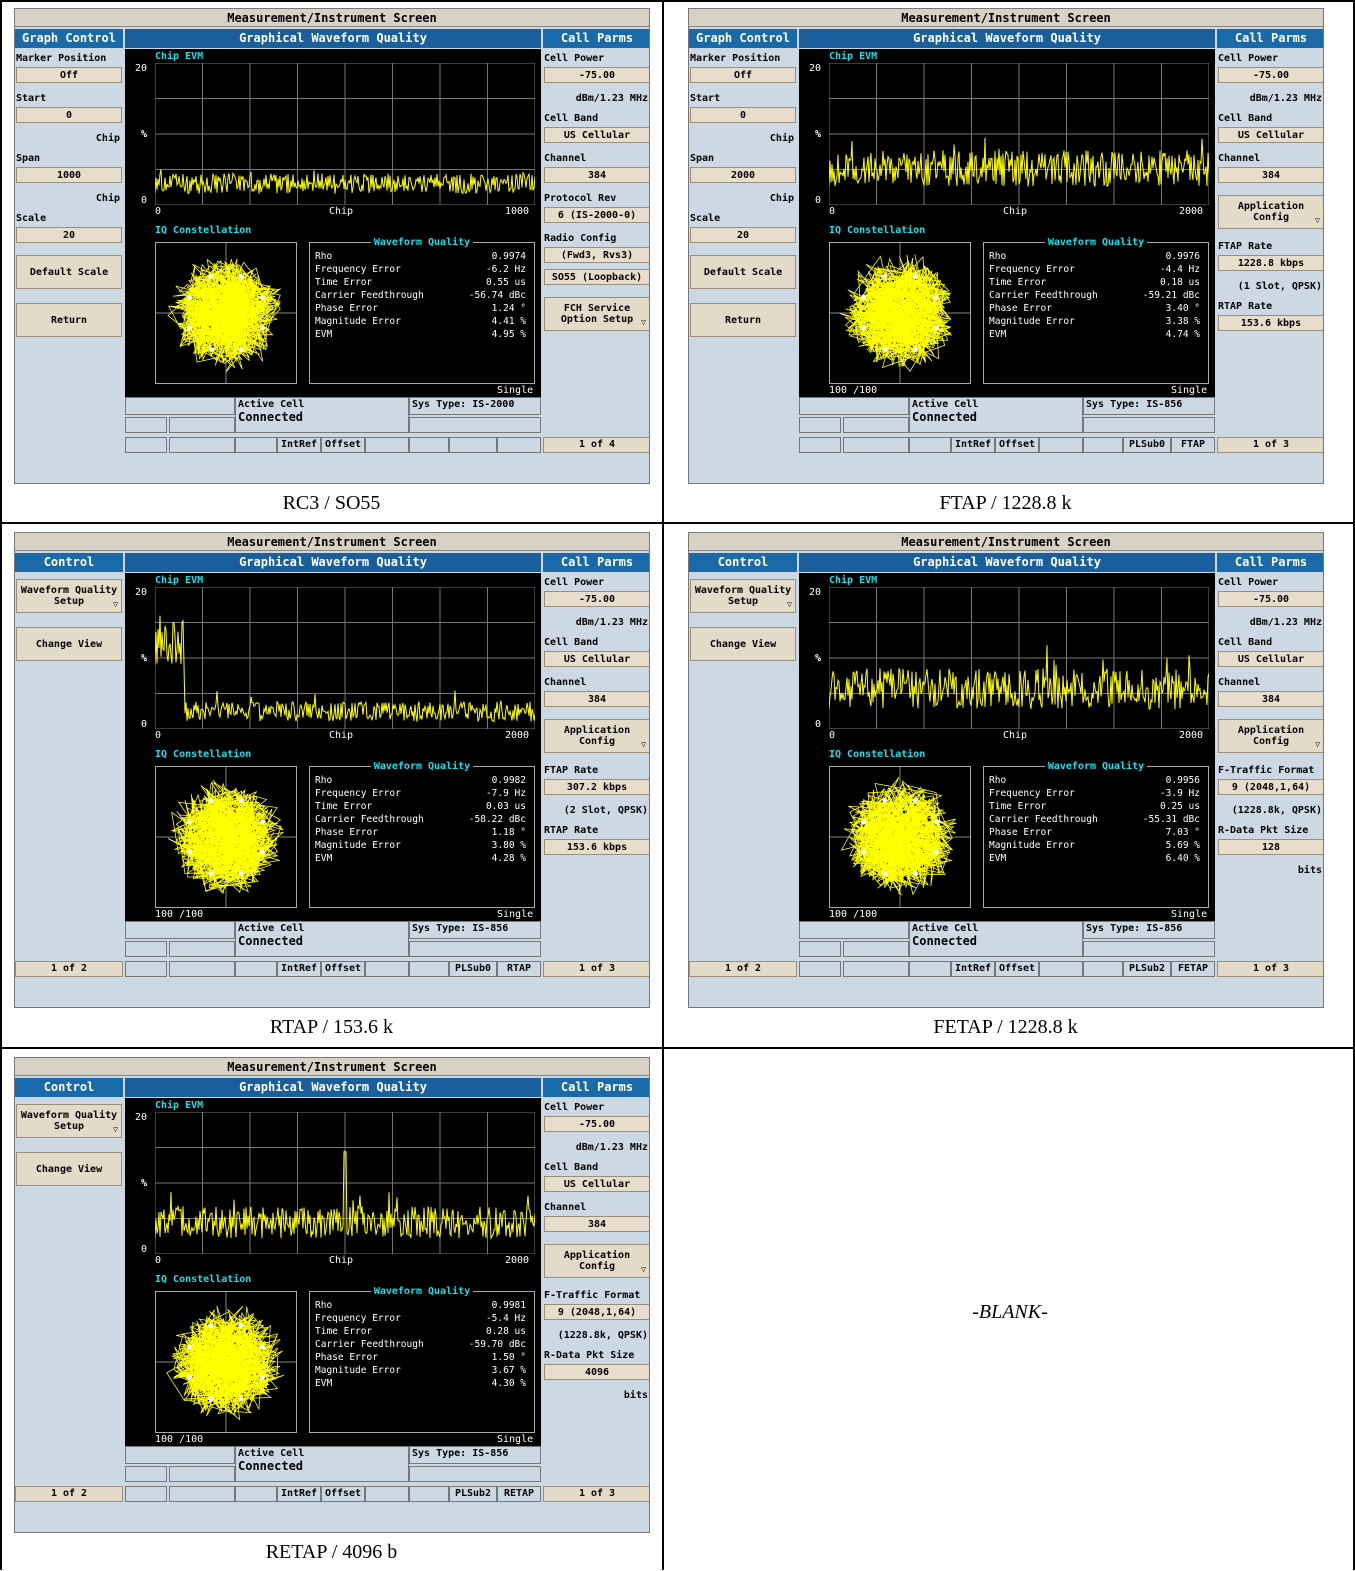 The width and height of the screenshot is (1355, 1571). What do you see at coordinates (596, 445) in the screenshot?
I see `right-page-indicator: 1 of 4` at bounding box center [596, 445].